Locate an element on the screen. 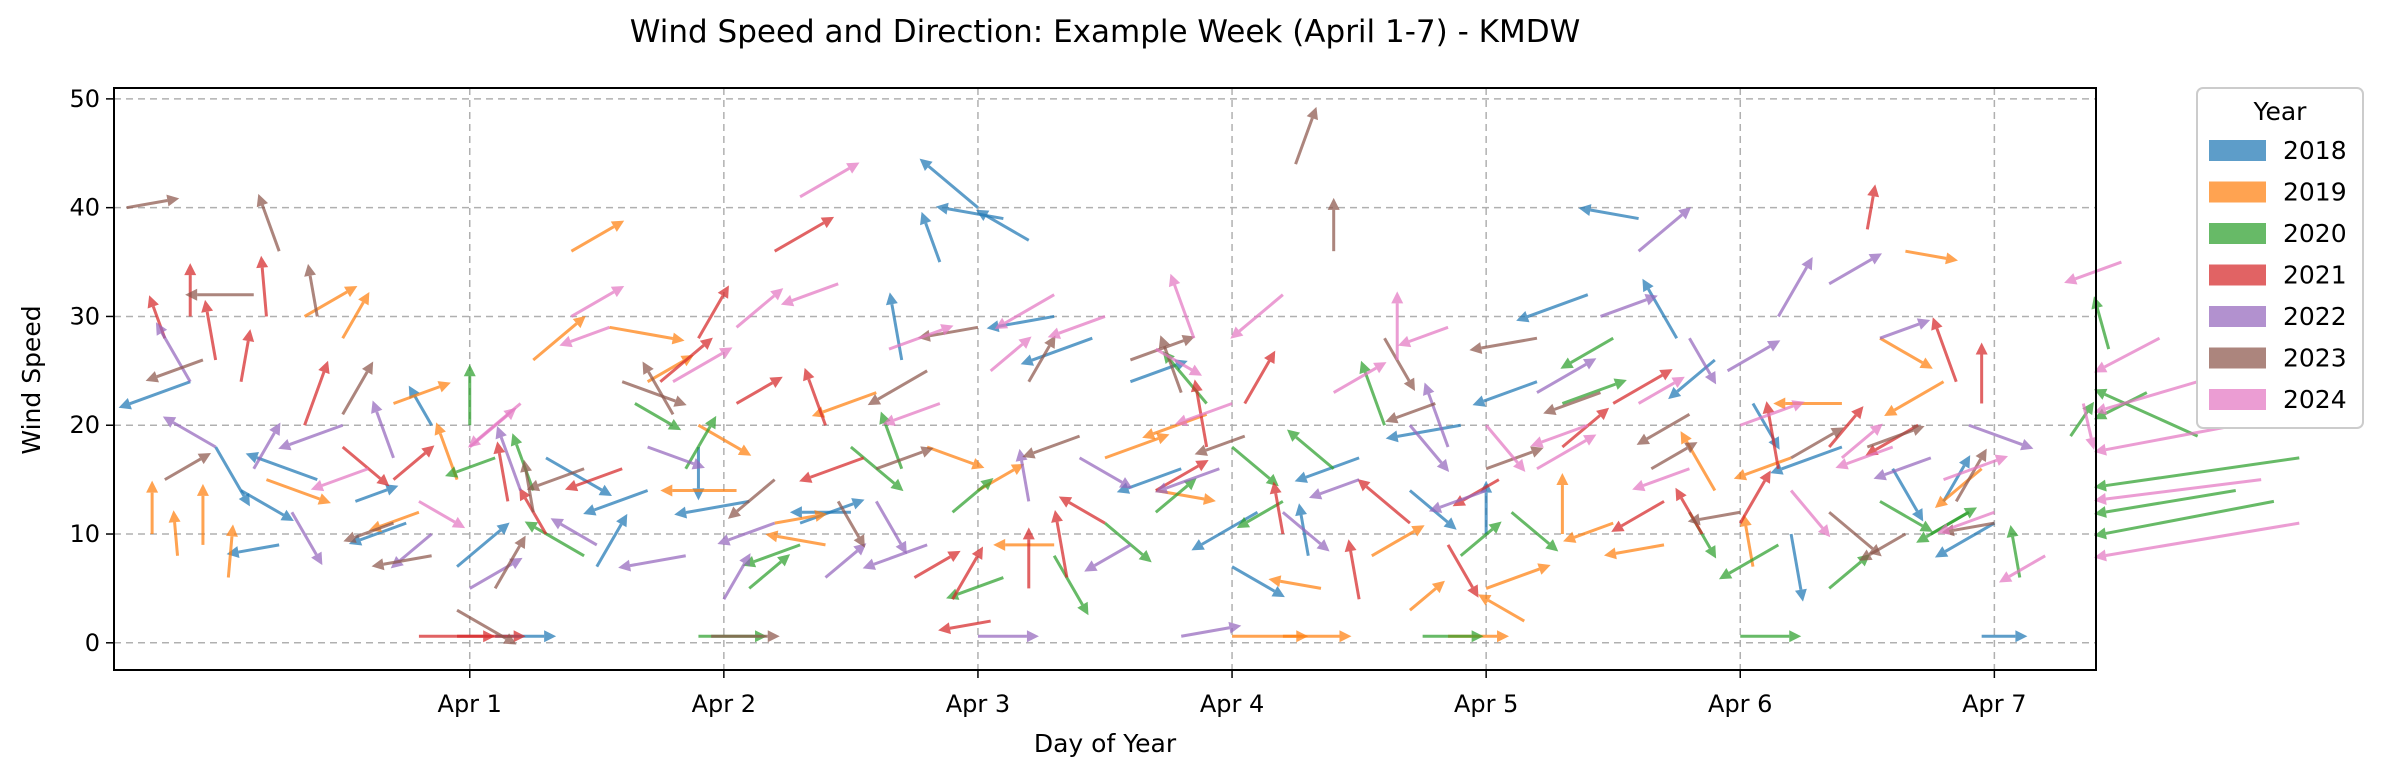 Image resolution: width=2386 pixels, height=781 pixels. legend-item-2021: 2021 is located at coordinates (2278, 275).